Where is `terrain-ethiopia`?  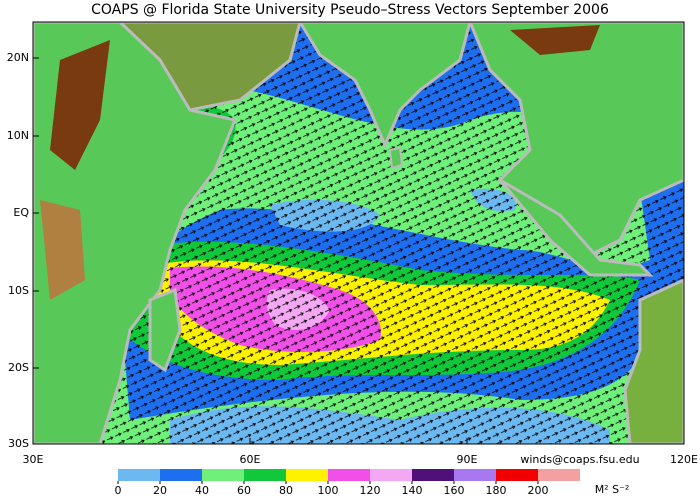 terrain-ethiopia is located at coordinates (80, 105).